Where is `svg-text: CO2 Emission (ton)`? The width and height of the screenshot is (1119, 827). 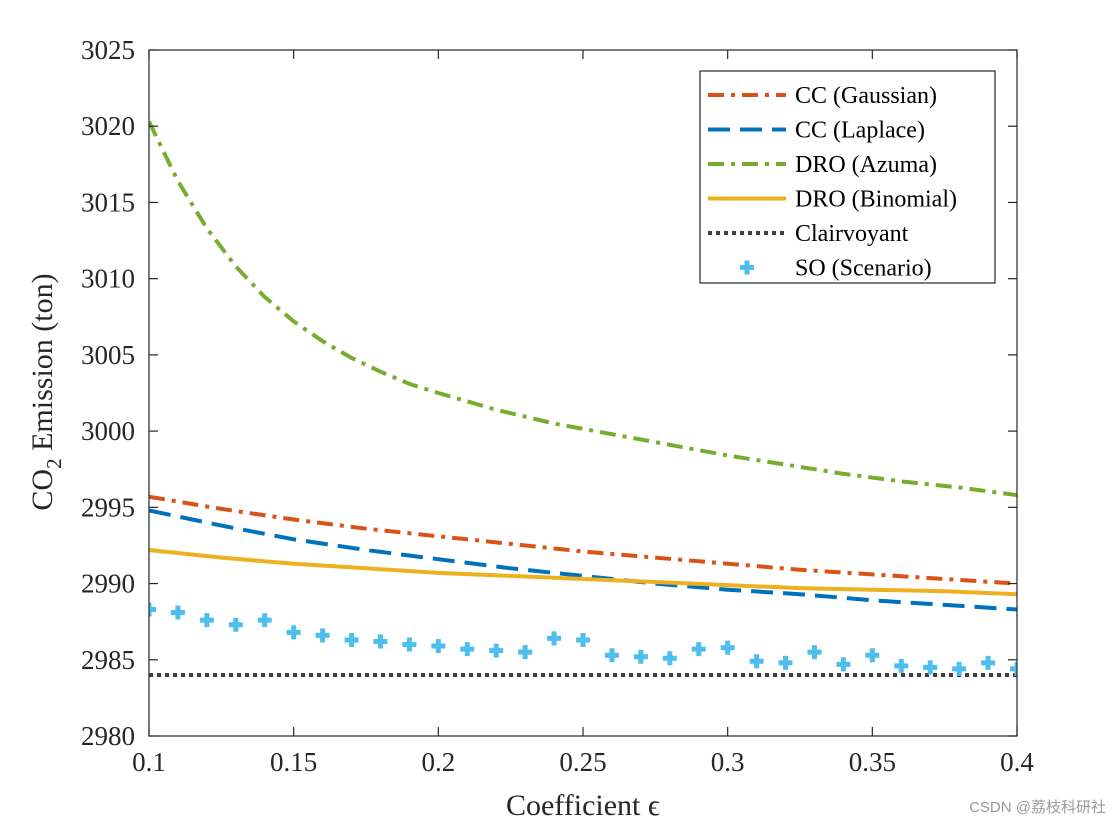
svg-text: CO2 Emission (ton) is located at coordinates (46, 391).